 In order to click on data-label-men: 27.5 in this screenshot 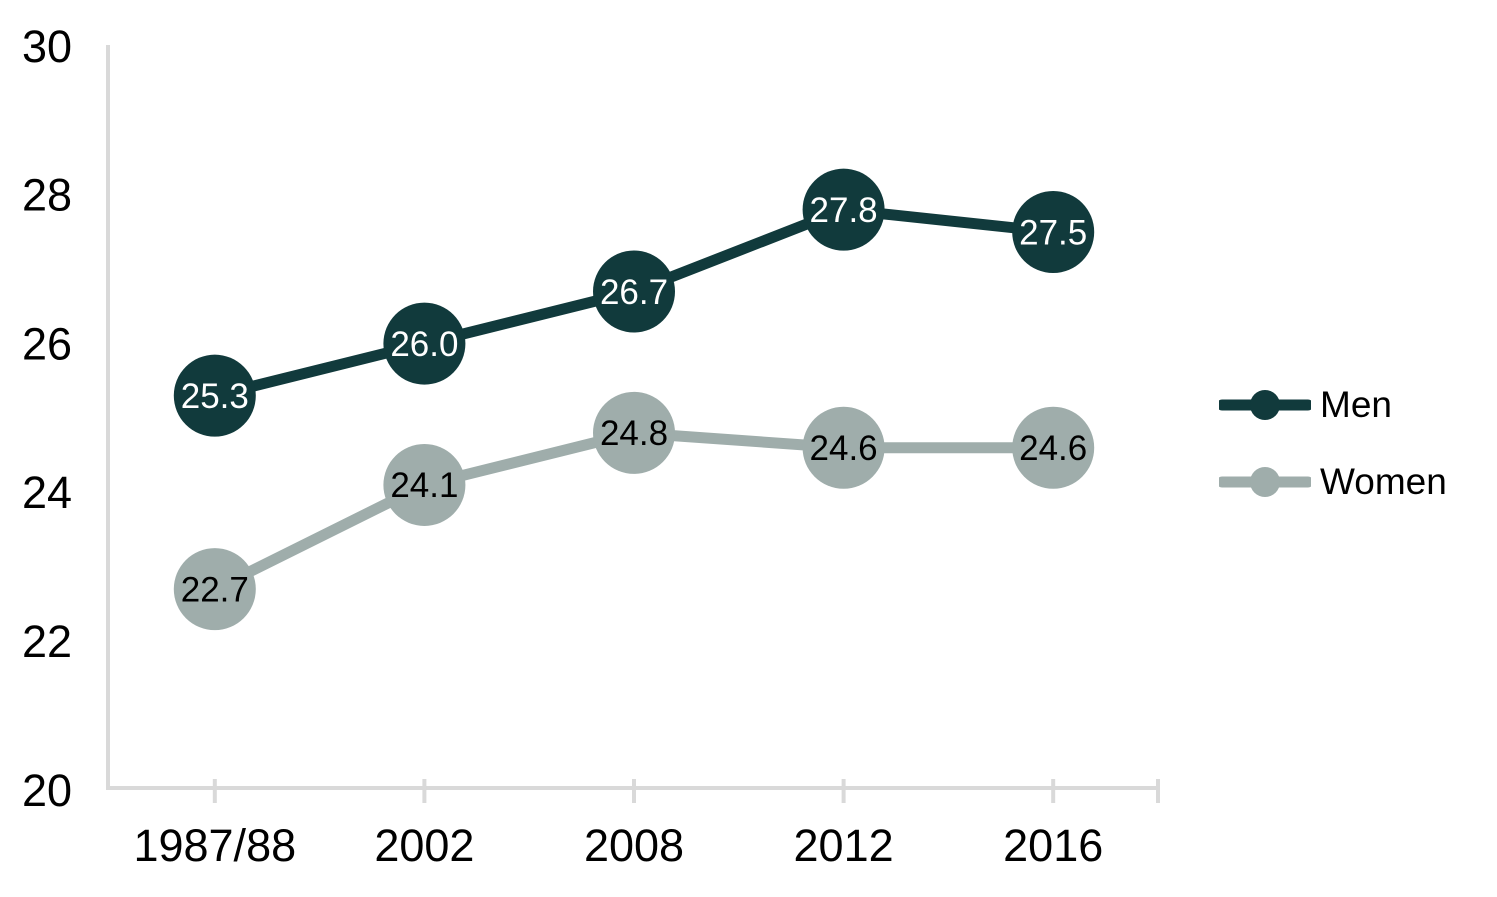, I will do `click(1053, 232)`.